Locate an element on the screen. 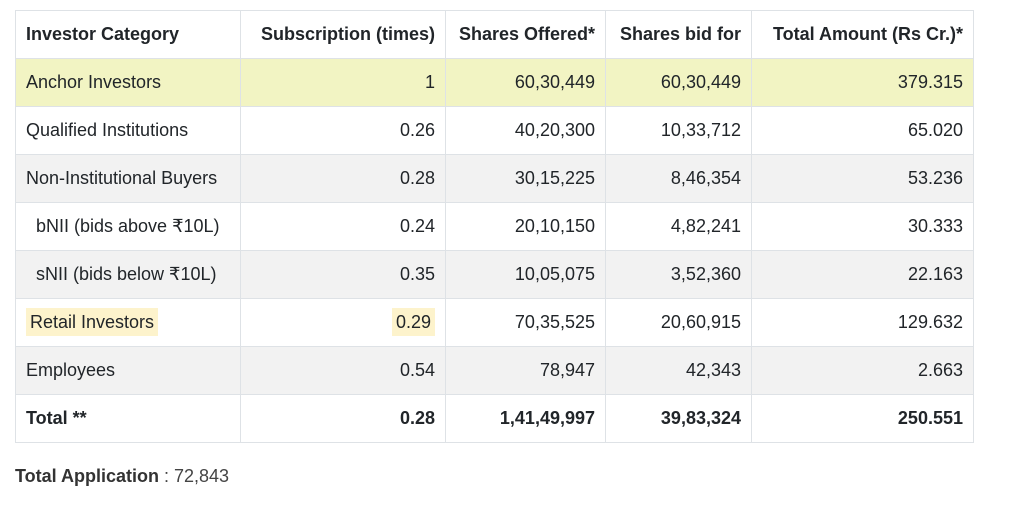 The image size is (1009, 508). header-investor-category: Investor Category is located at coordinates (128, 34).